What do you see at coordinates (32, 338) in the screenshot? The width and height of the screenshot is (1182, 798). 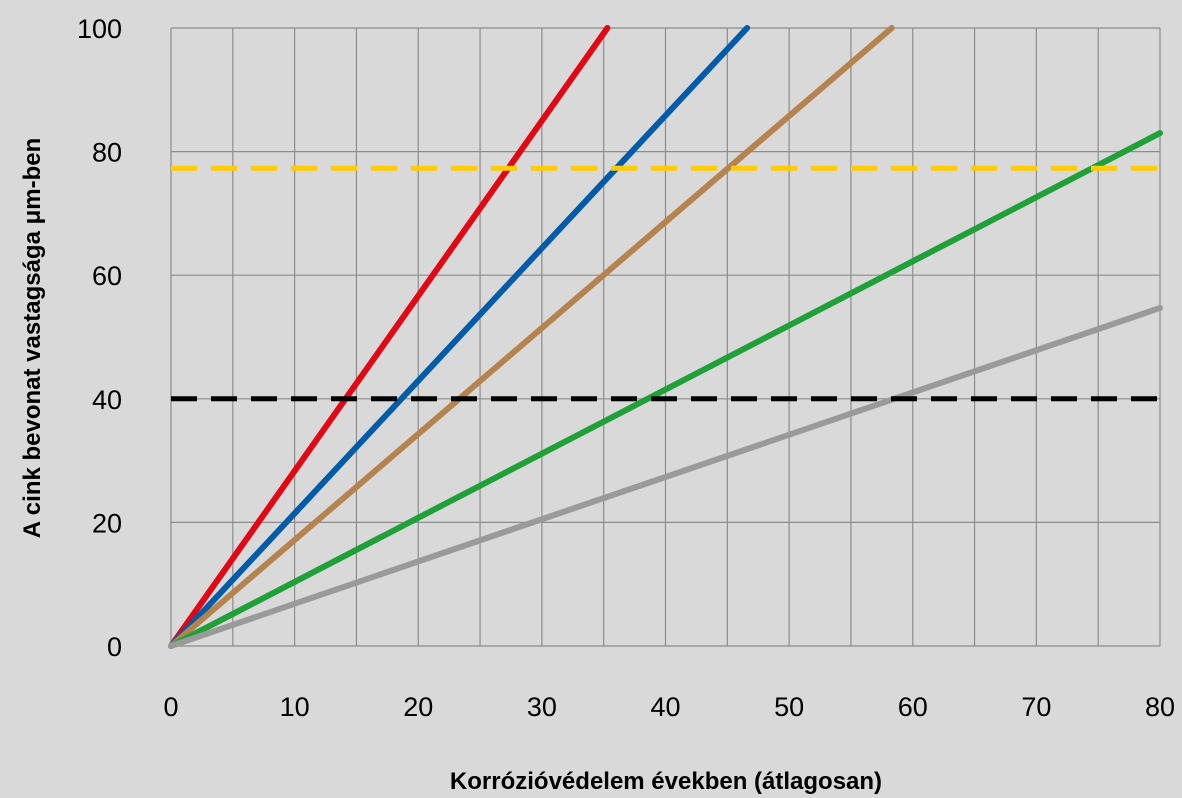 I see `y-axis-title: A cink bevonat vastagsága μm-ben` at bounding box center [32, 338].